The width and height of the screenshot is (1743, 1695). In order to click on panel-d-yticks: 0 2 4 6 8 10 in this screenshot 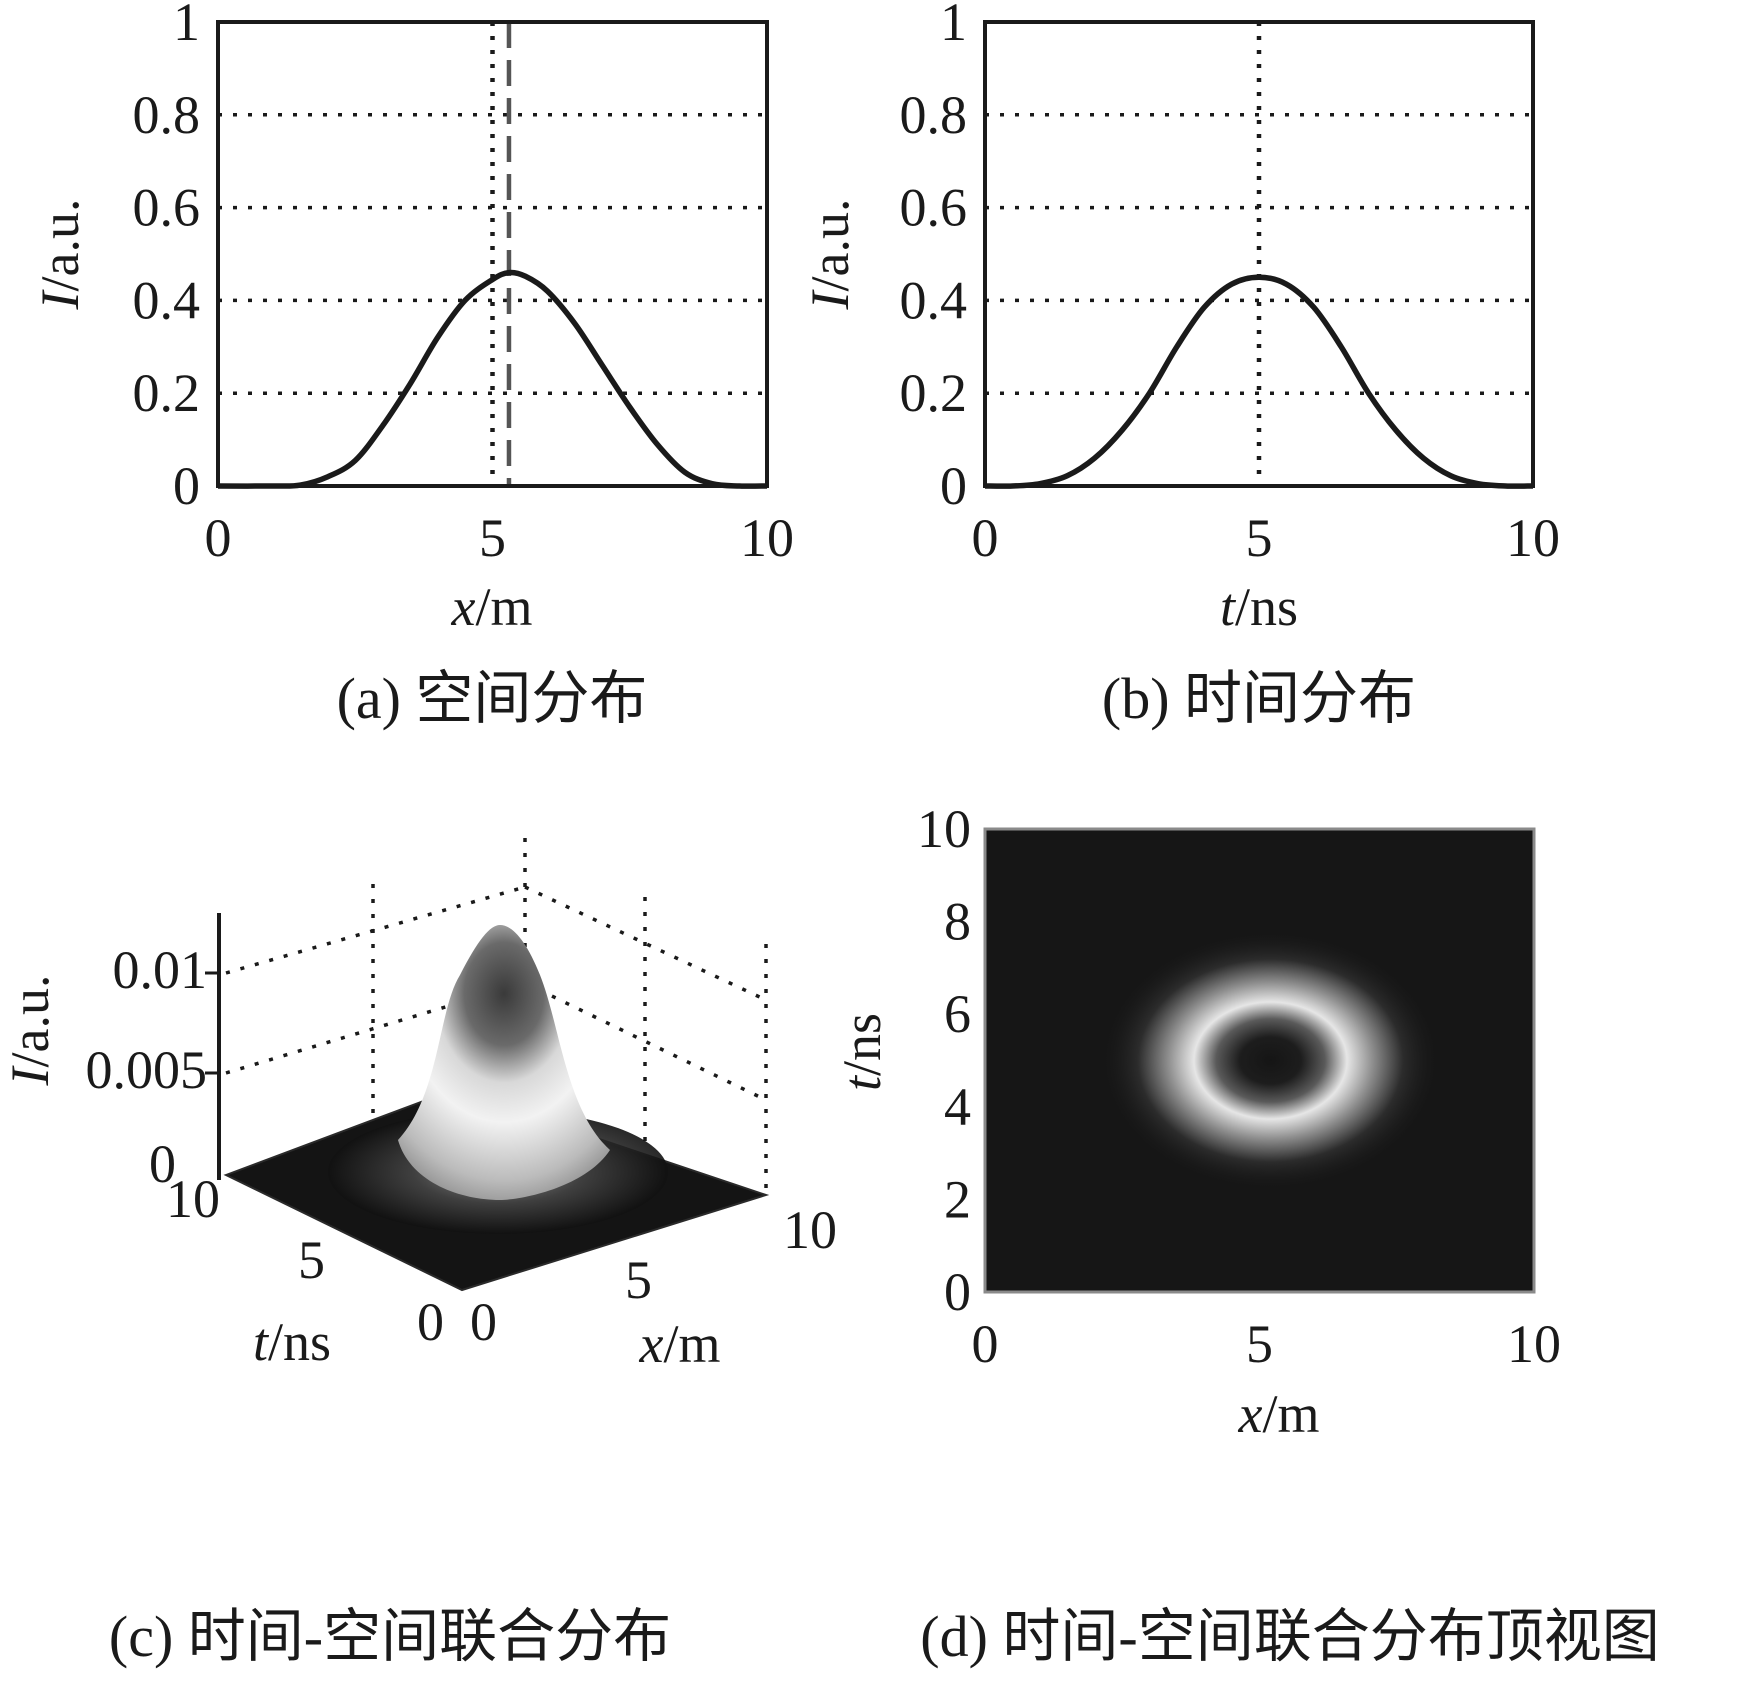, I will do `click(944, 1060)`.